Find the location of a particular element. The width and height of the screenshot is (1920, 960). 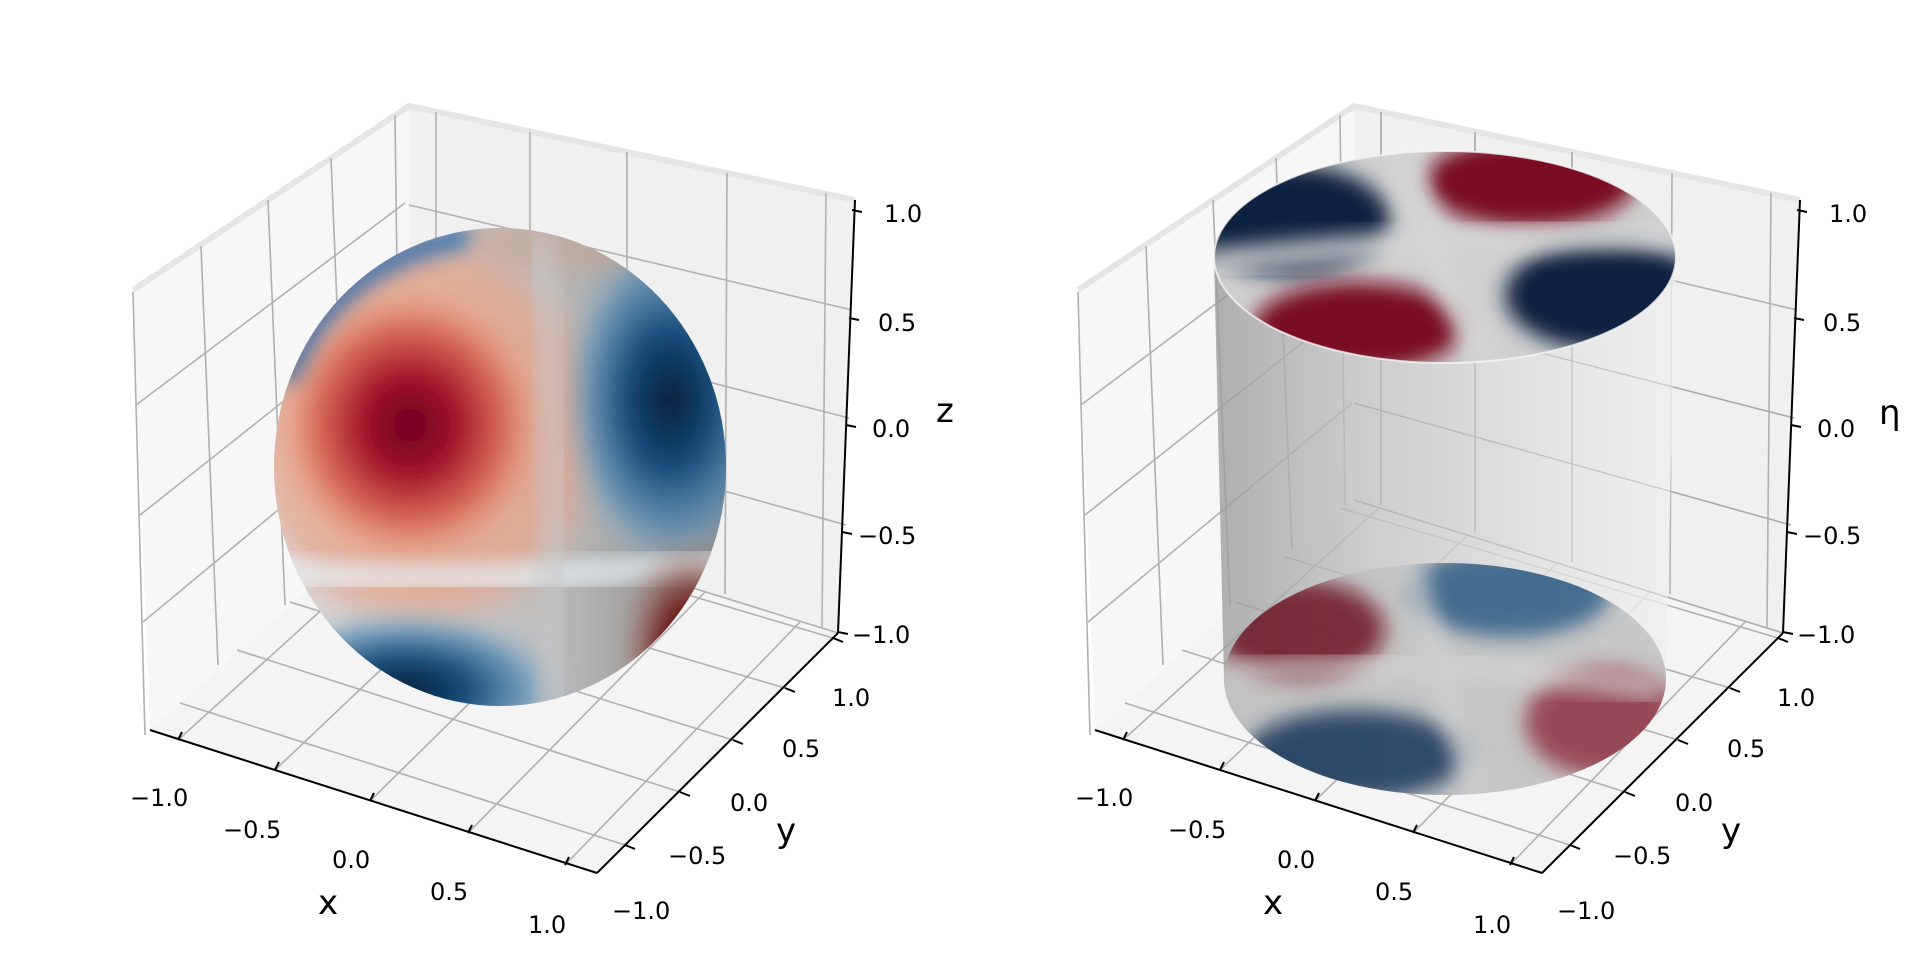

z-tick-labels: 1.0 0.5 0.0 −0.5 −1.0 is located at coordinates (887, 424).